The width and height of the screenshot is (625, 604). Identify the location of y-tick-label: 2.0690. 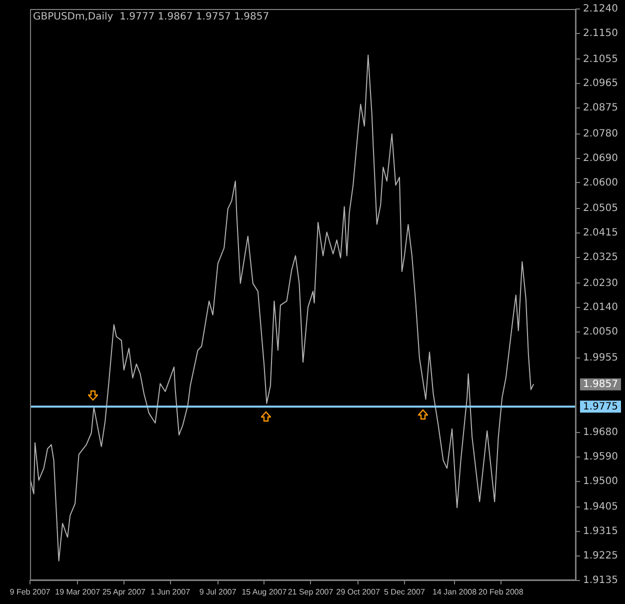
(600, 158).